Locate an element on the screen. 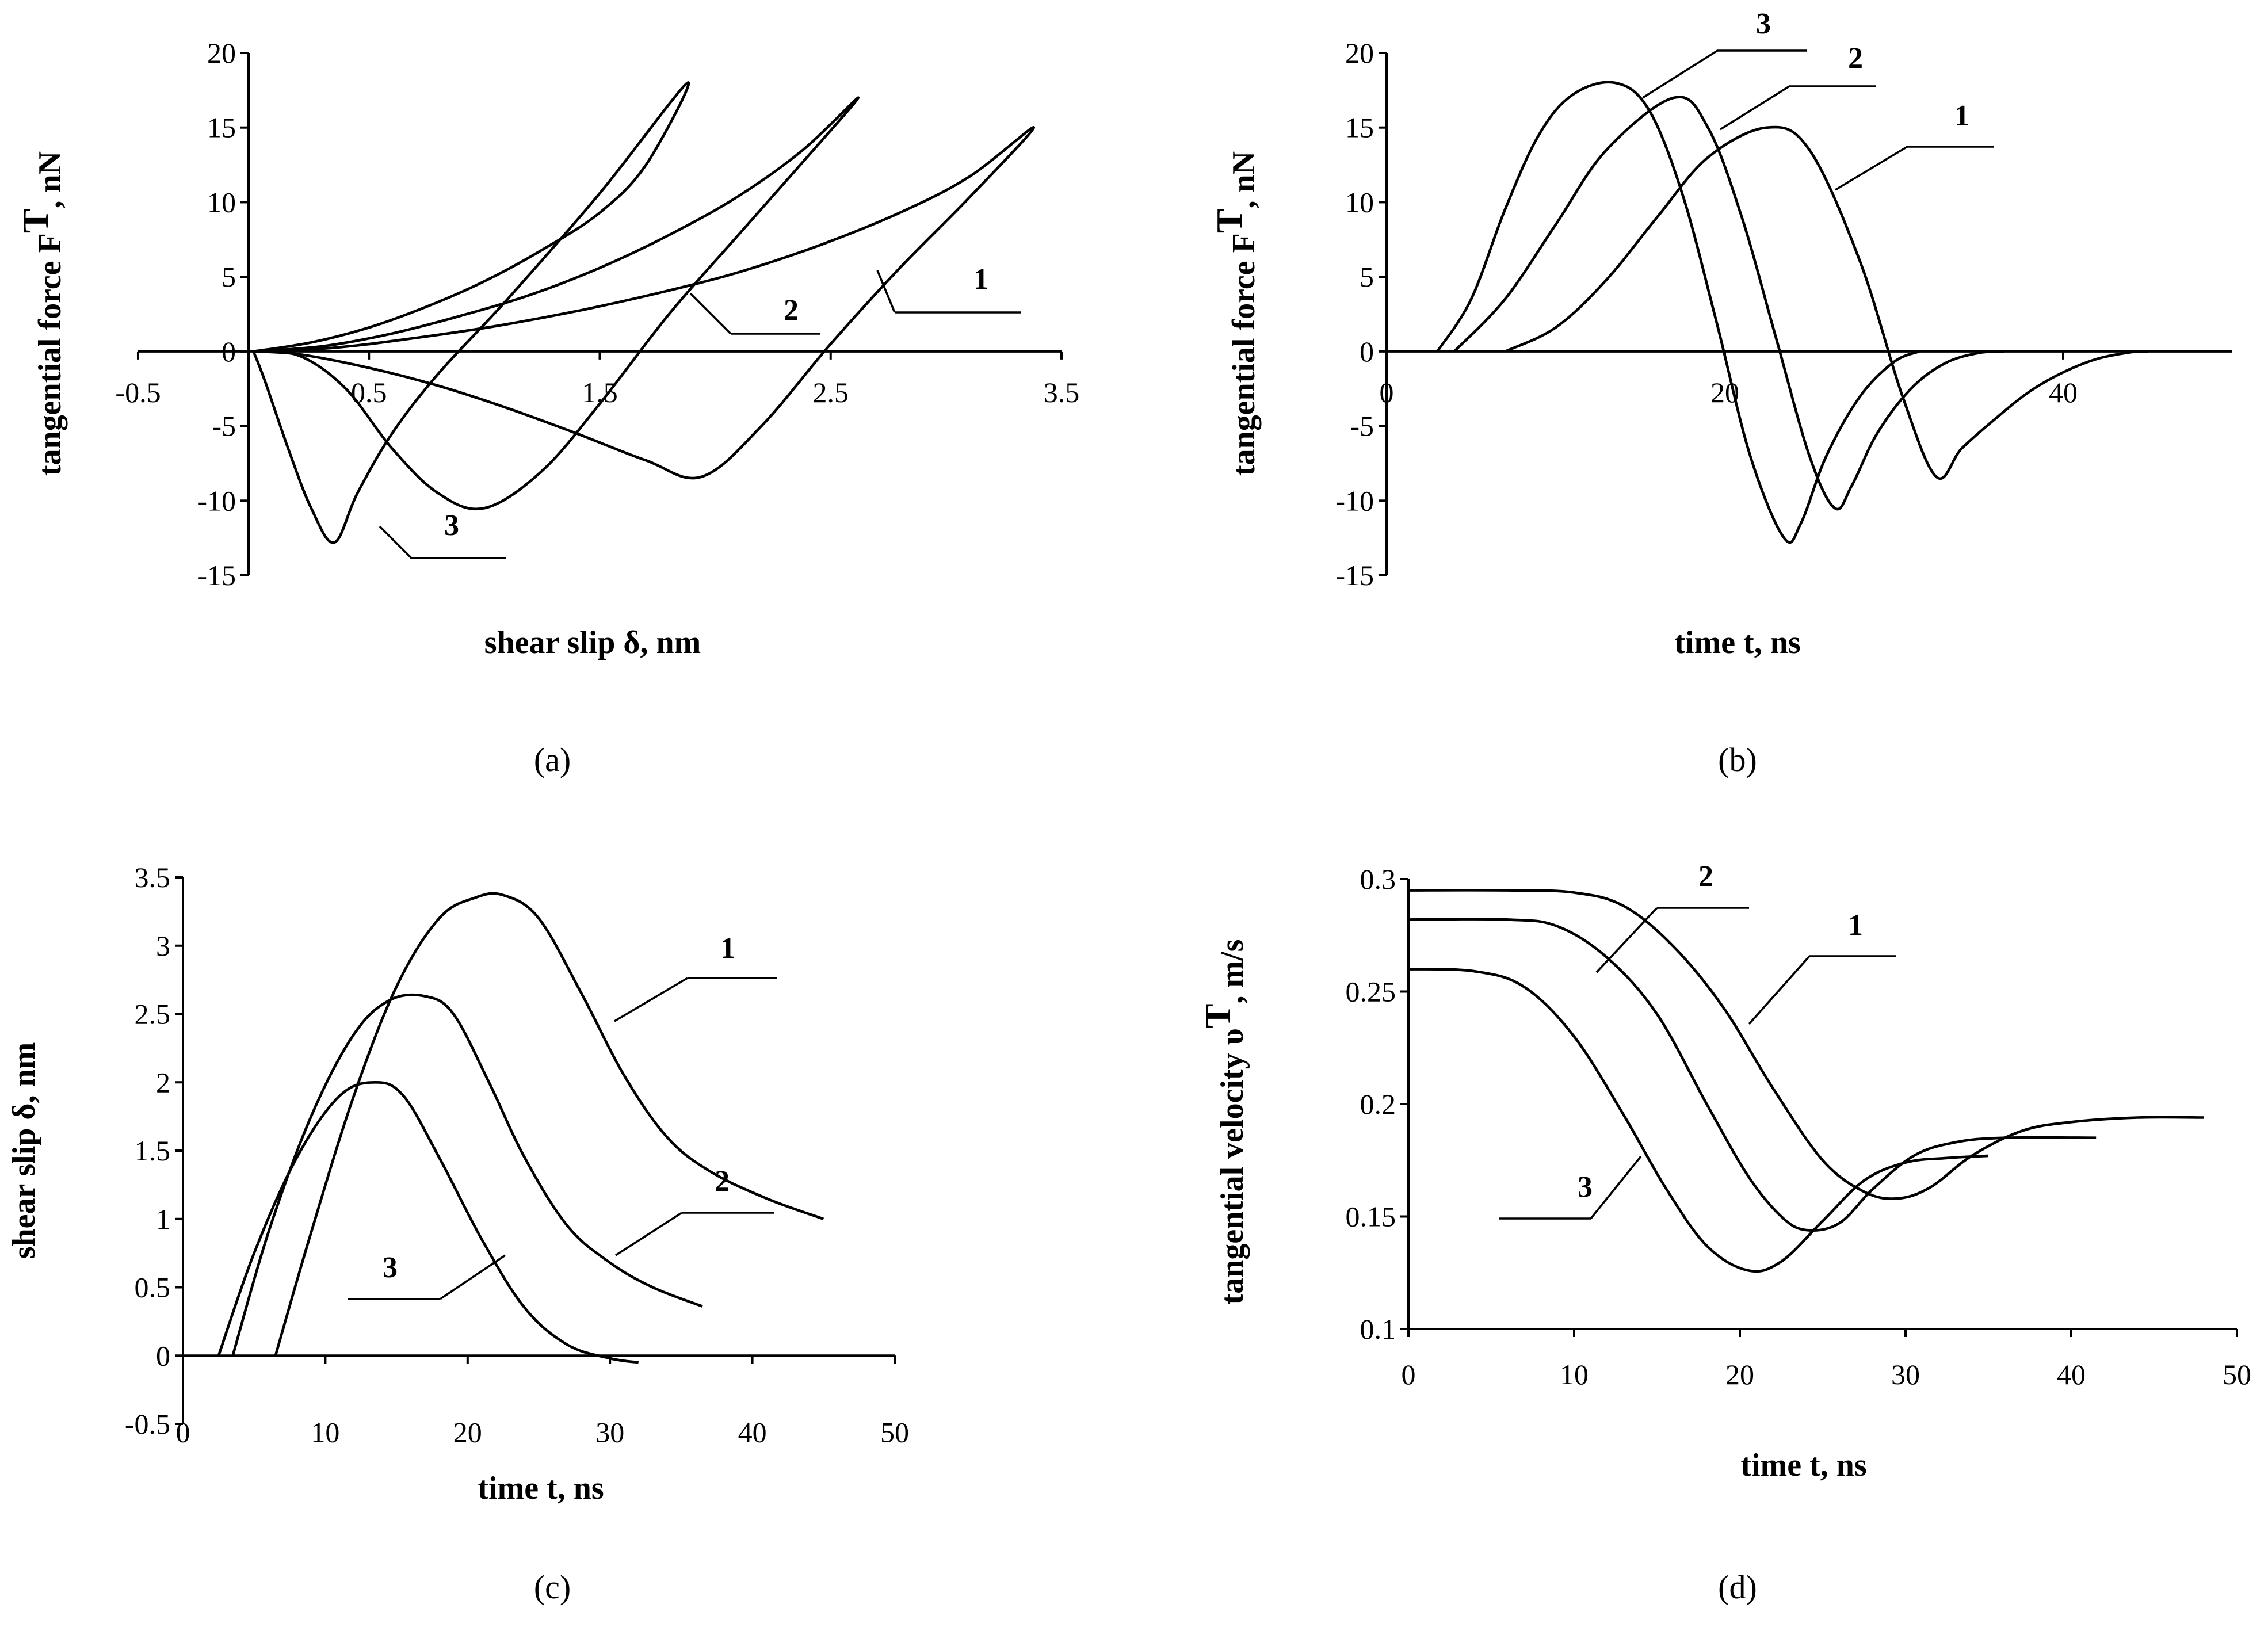 The height and width of the screenshot is (1627, 2268). y-tick-label-d: 0.2 is located at coordinates (1378, 1104).